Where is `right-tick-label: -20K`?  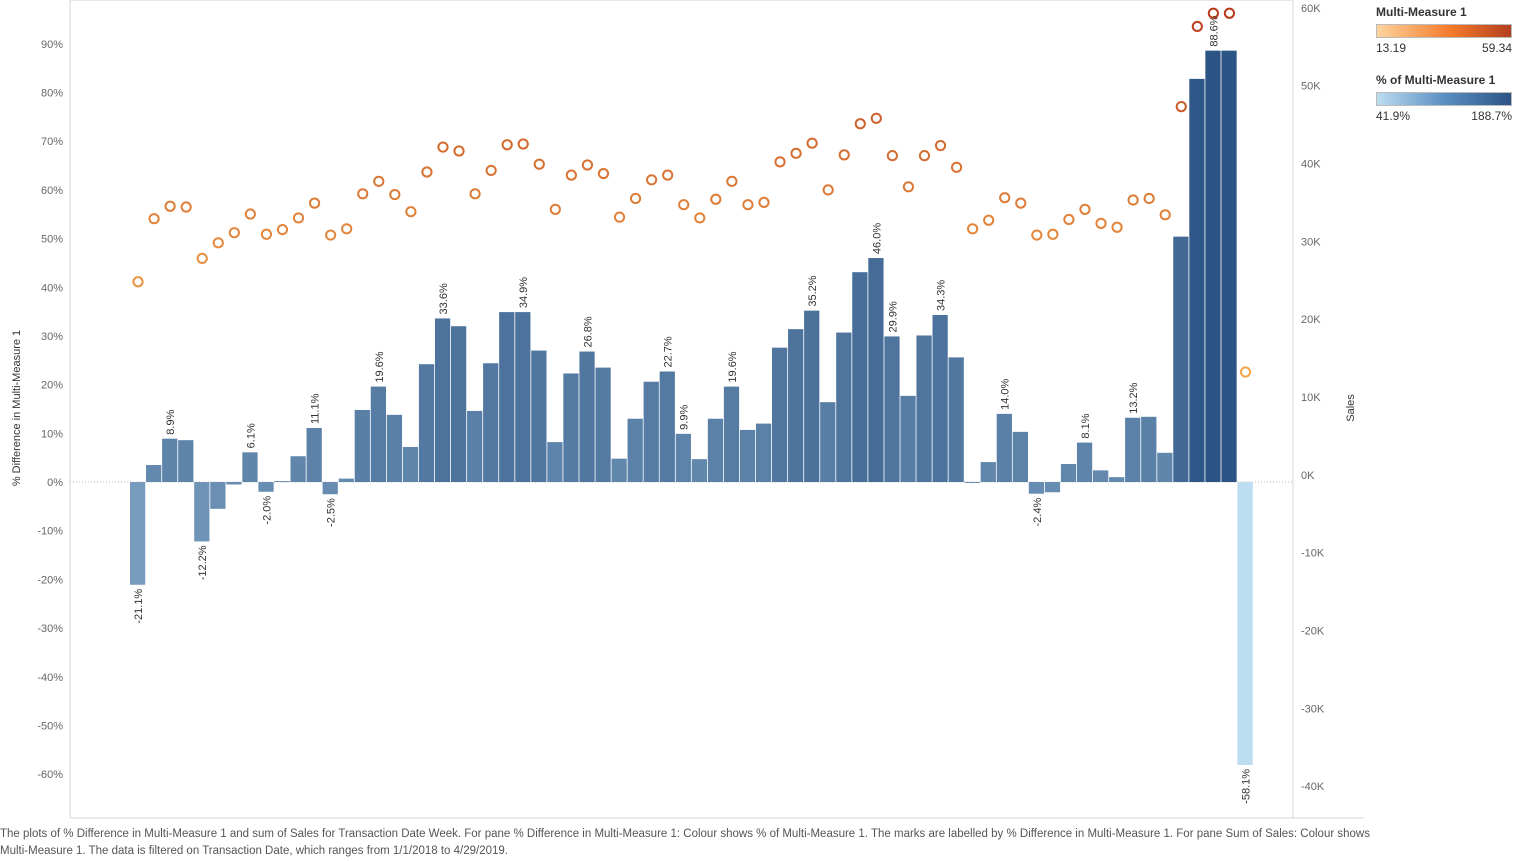
right-tick-label: -20K is located at coordinates (1313, 631).